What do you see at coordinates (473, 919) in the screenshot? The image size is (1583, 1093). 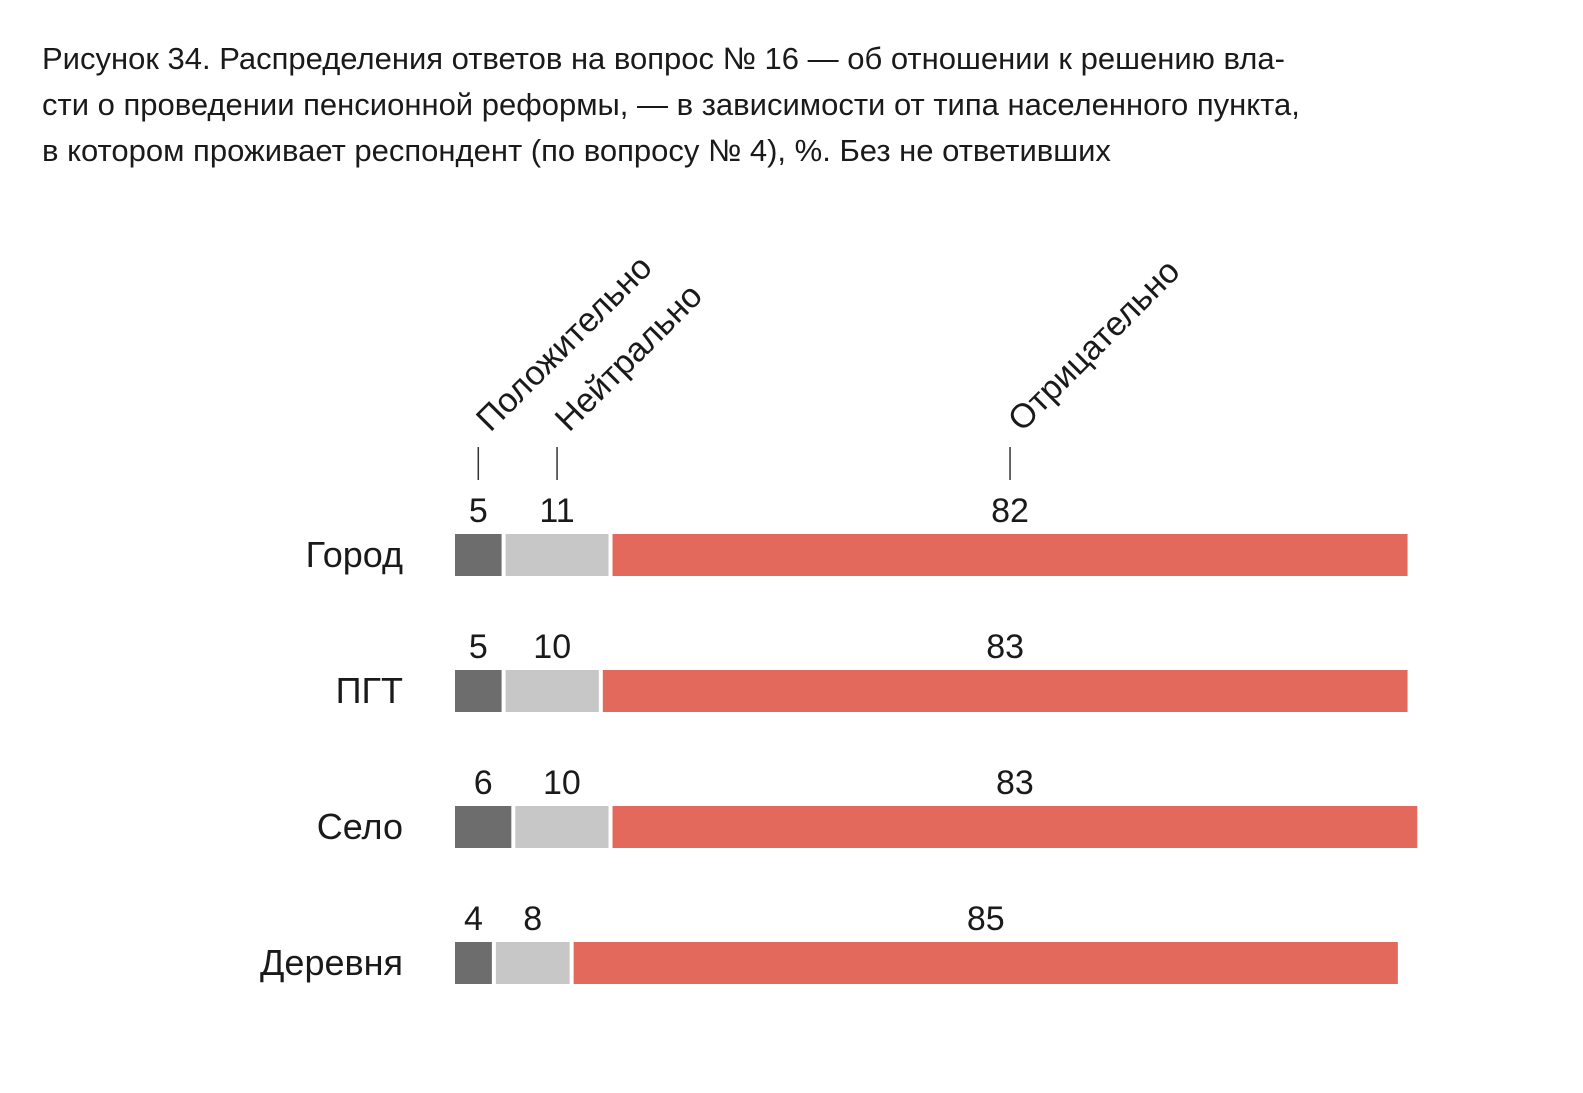 I see `value-label: 4` at bounding box center [473, 919].